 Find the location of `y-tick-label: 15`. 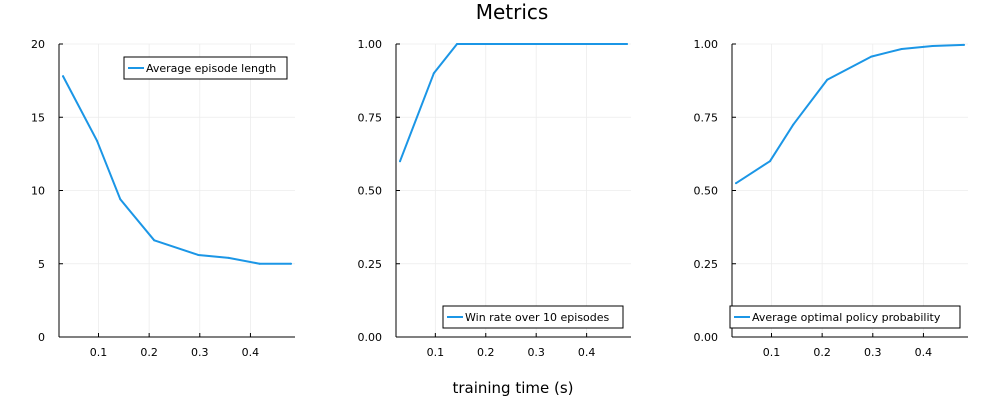

y-tick-label: 15 is located at coordinates (38, 117).